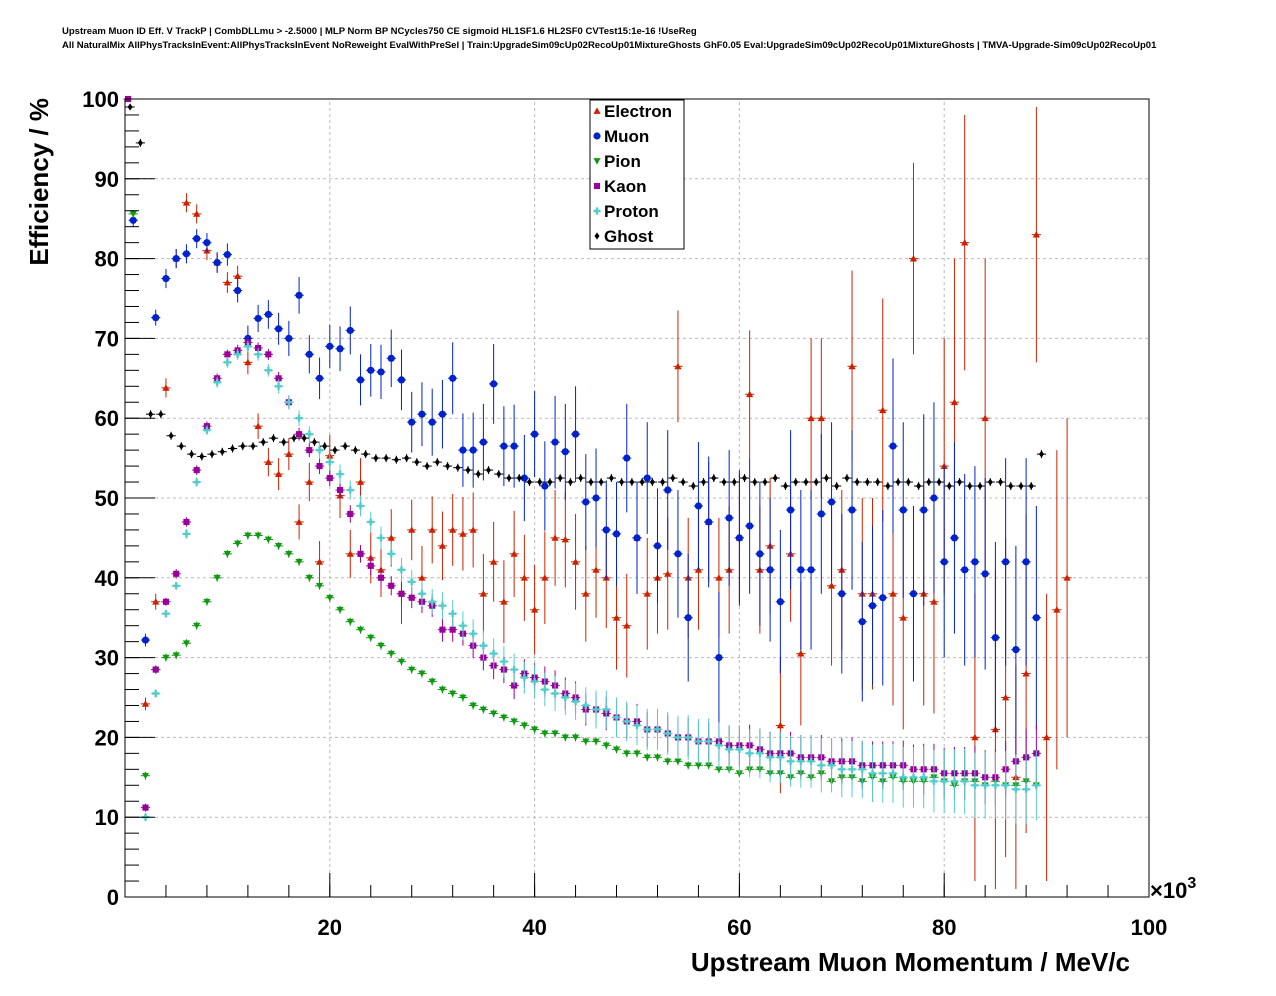  I want to click on legend: Electron Muon Pion Kaon Proton Ghost, so click(637, 174).